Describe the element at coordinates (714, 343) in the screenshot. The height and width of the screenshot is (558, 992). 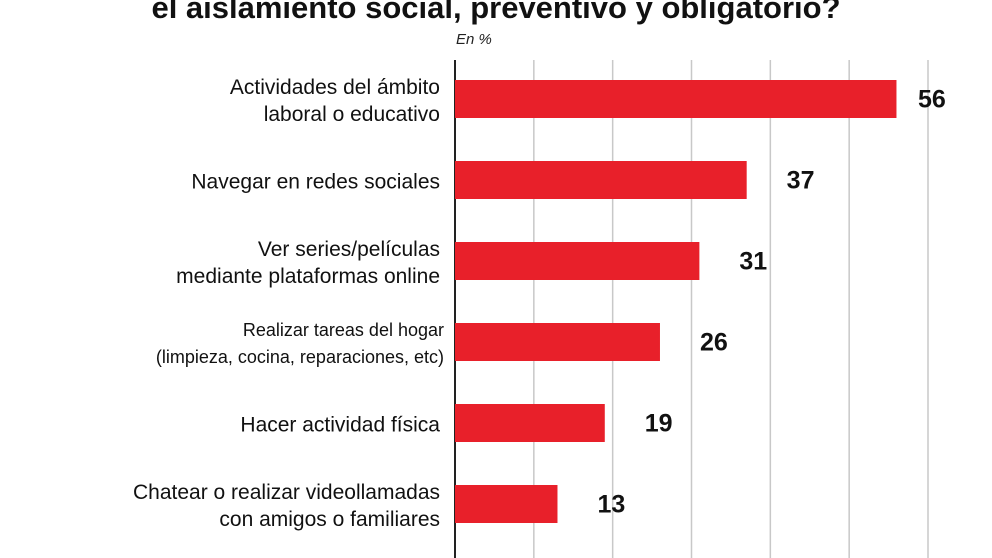
I see `value-label: 26` at that location.